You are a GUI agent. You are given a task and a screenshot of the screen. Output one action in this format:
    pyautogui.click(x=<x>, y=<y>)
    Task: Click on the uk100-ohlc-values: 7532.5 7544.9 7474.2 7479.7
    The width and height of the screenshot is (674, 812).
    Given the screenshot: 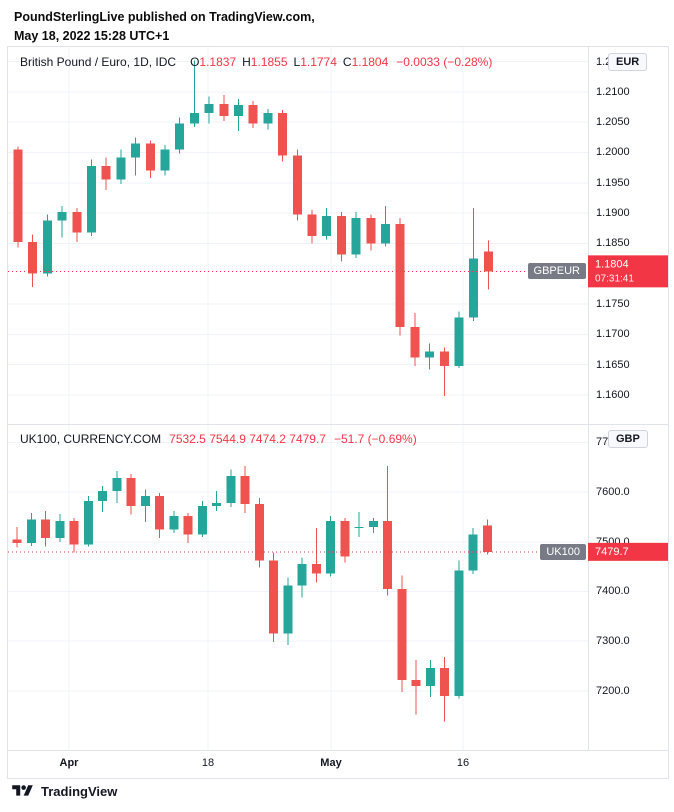 What is the action you would take?
    pyautogui.click(x=247, y=439)
    